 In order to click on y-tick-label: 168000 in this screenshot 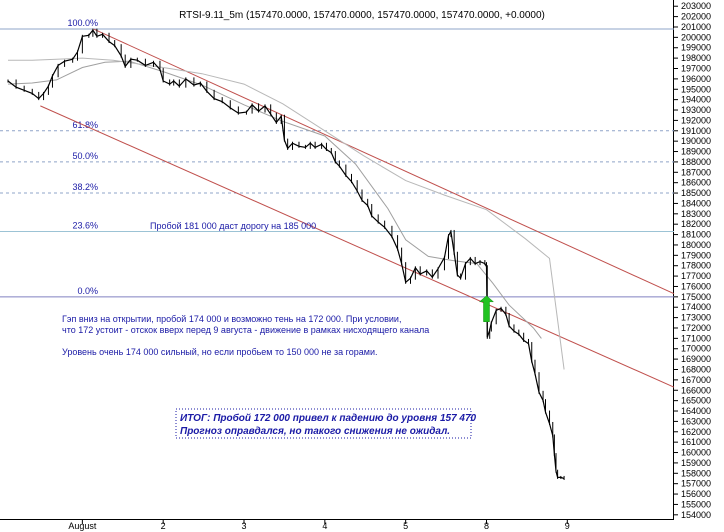, I will do `click(696, 370)`.